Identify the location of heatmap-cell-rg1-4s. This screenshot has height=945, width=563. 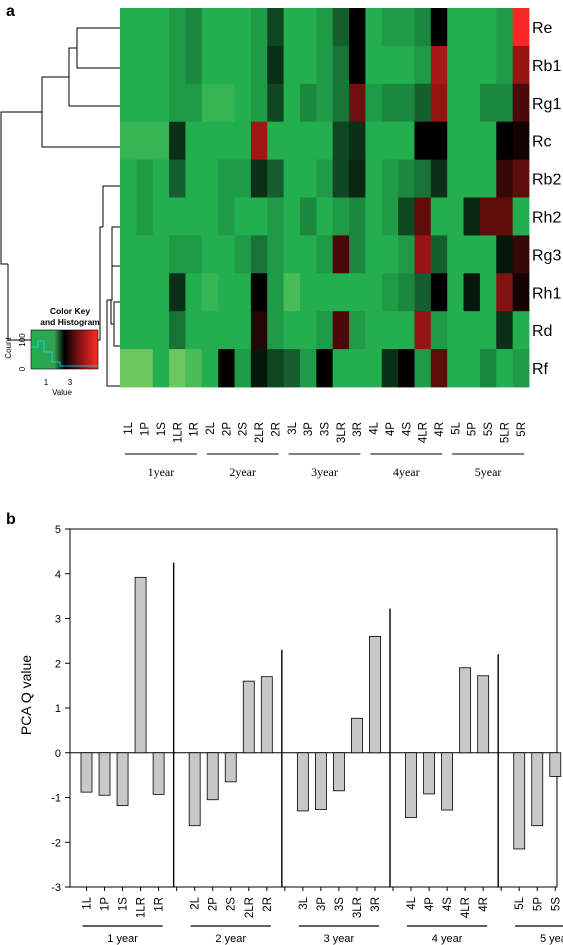
(406, 103).